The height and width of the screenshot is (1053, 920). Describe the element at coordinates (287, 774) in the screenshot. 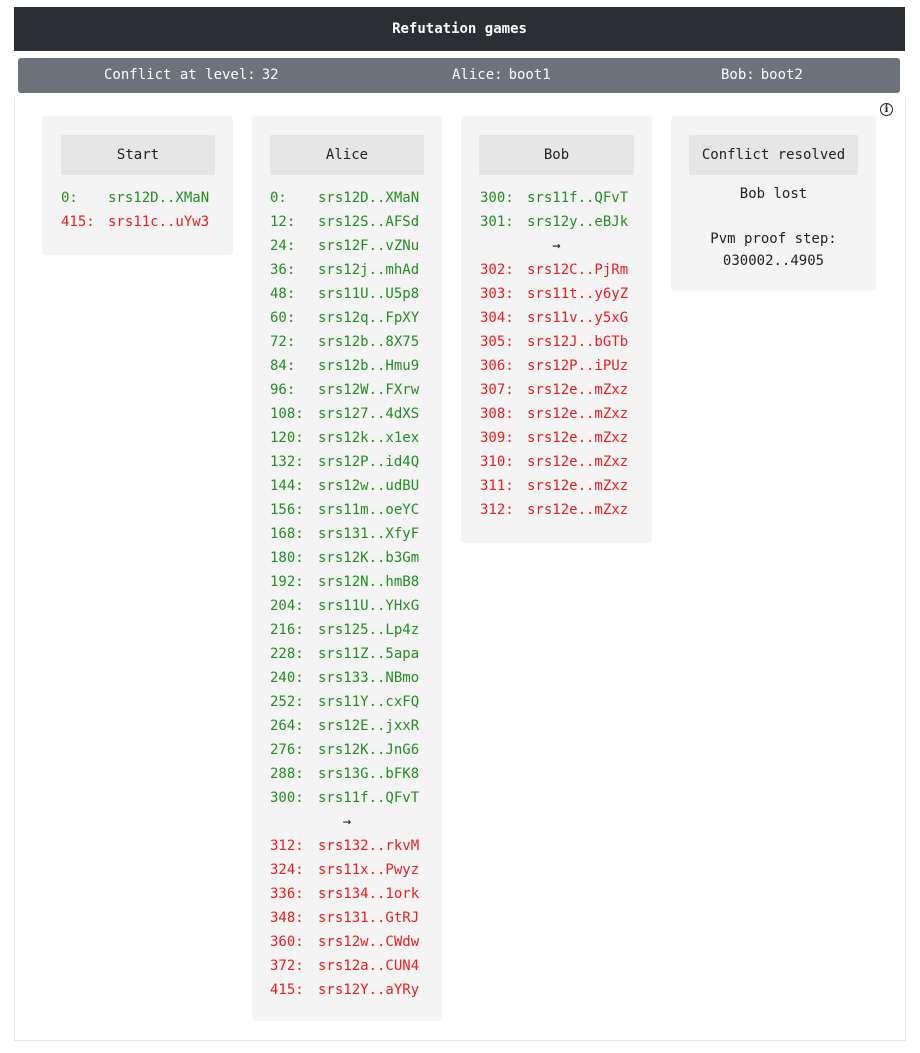

I see `level-number: 288:` at that location.